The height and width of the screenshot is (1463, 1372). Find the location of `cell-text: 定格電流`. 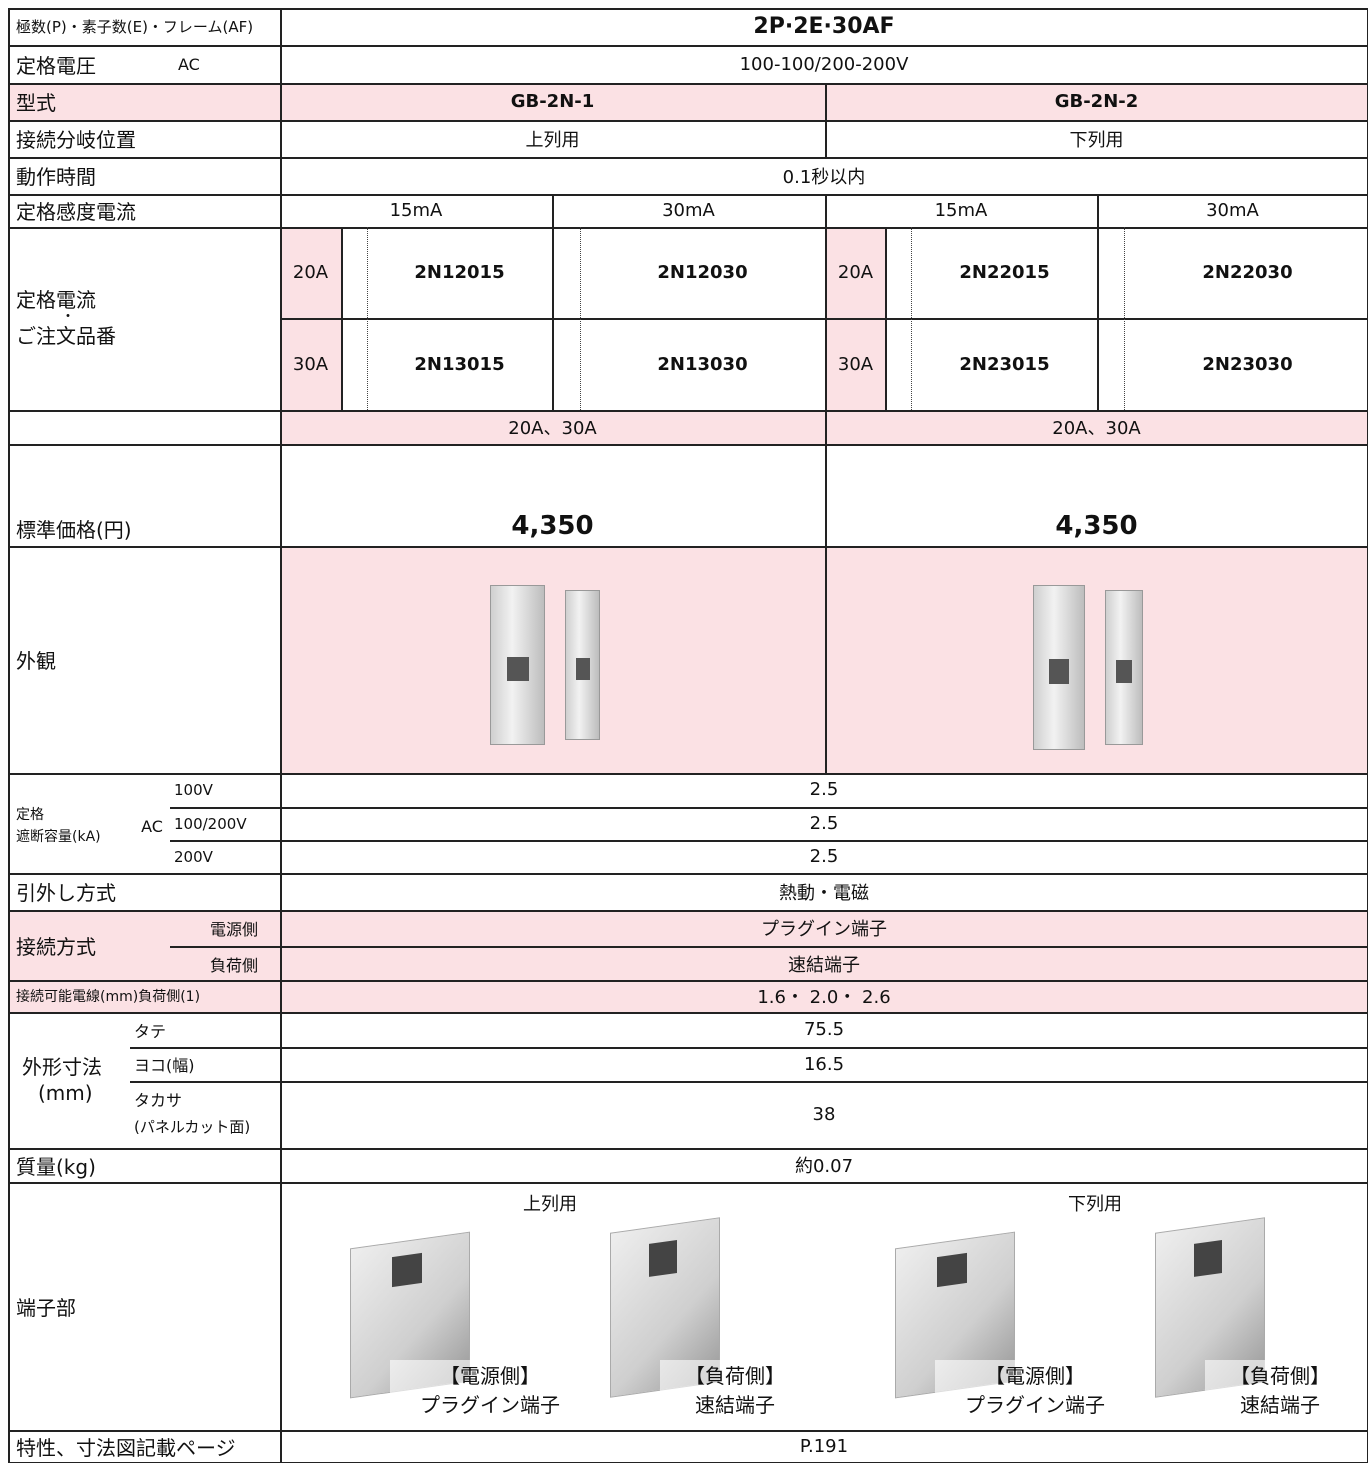

cell-text: 定格電流 is located at coordinates (56, 299).